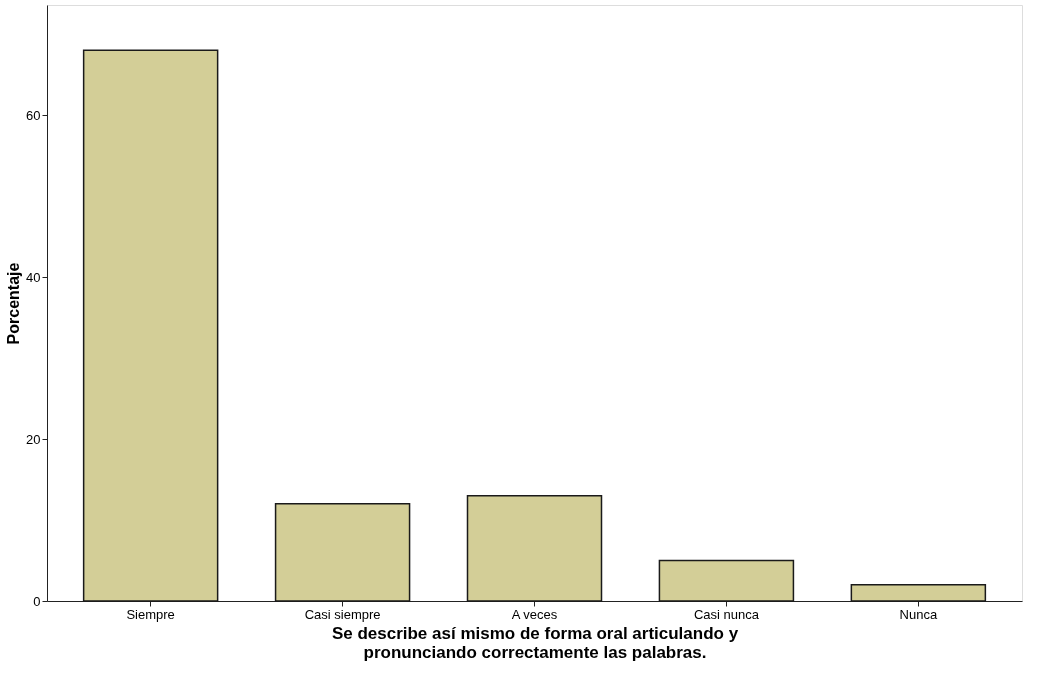 This screenshot has width=1062, height=700. What do you see at coordinates (33, 277) in the screenshot?
I see `y-tick-label: 40` at bounding box center [33, 277].